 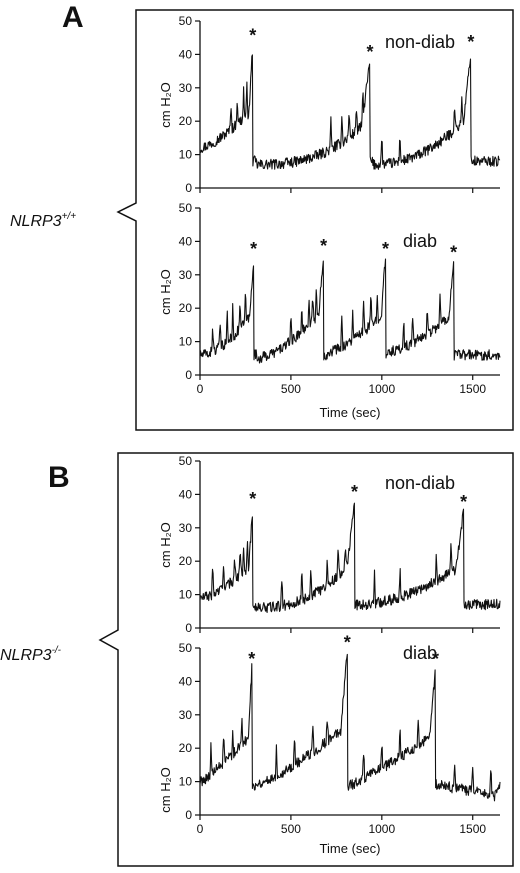 What do you see at coordinates (59, 477) in the screenshot?
I see `panel-label-b: B` at bounding box center [59, 477].